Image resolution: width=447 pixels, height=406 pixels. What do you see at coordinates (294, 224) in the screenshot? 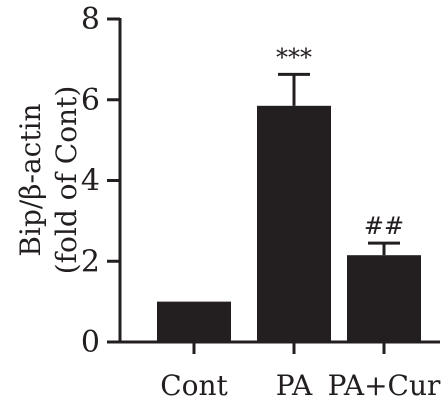
I see `bar-pa` at bounding box center [294, 224].